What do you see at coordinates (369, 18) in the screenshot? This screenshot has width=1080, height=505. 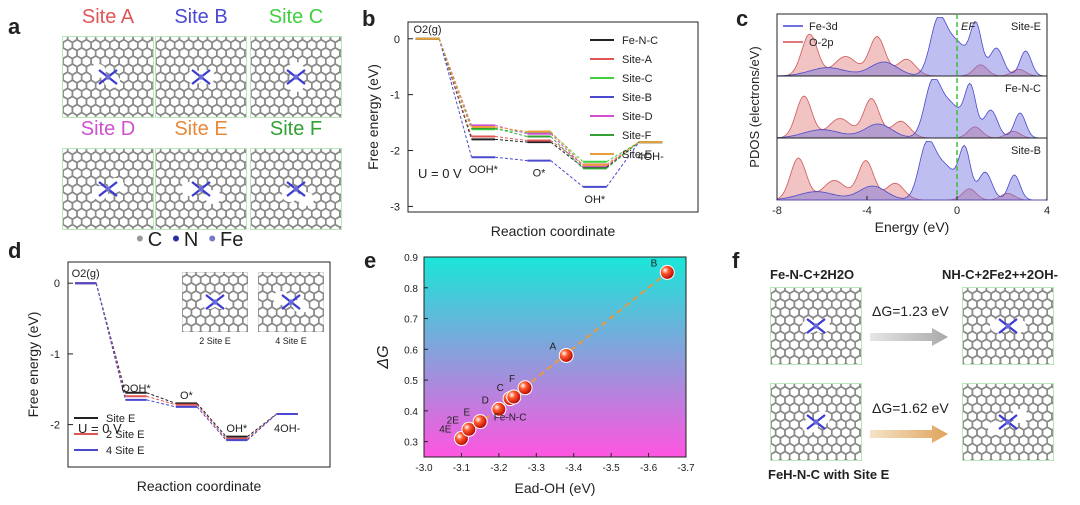 I see `panel-letter-b: b` at bounding box center [369, 18].